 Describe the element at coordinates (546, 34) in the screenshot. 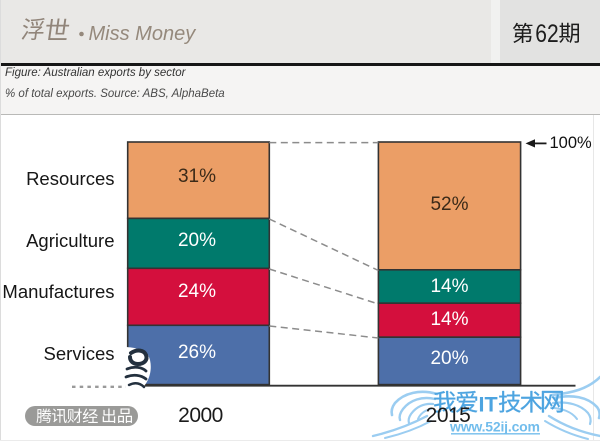

I see `svg-text: 62` at that location.